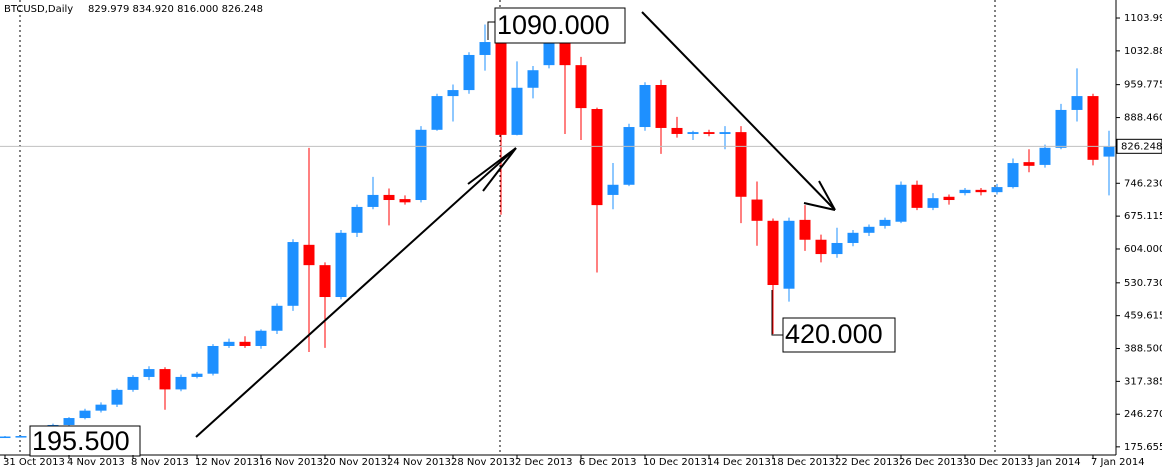 Image resolution: width=1162 pixels, height=468 pixels. Describe the element at coordinates (544, 462) in the screenshot. I see `x-tick-label: 2 Dec 2013` at that location.